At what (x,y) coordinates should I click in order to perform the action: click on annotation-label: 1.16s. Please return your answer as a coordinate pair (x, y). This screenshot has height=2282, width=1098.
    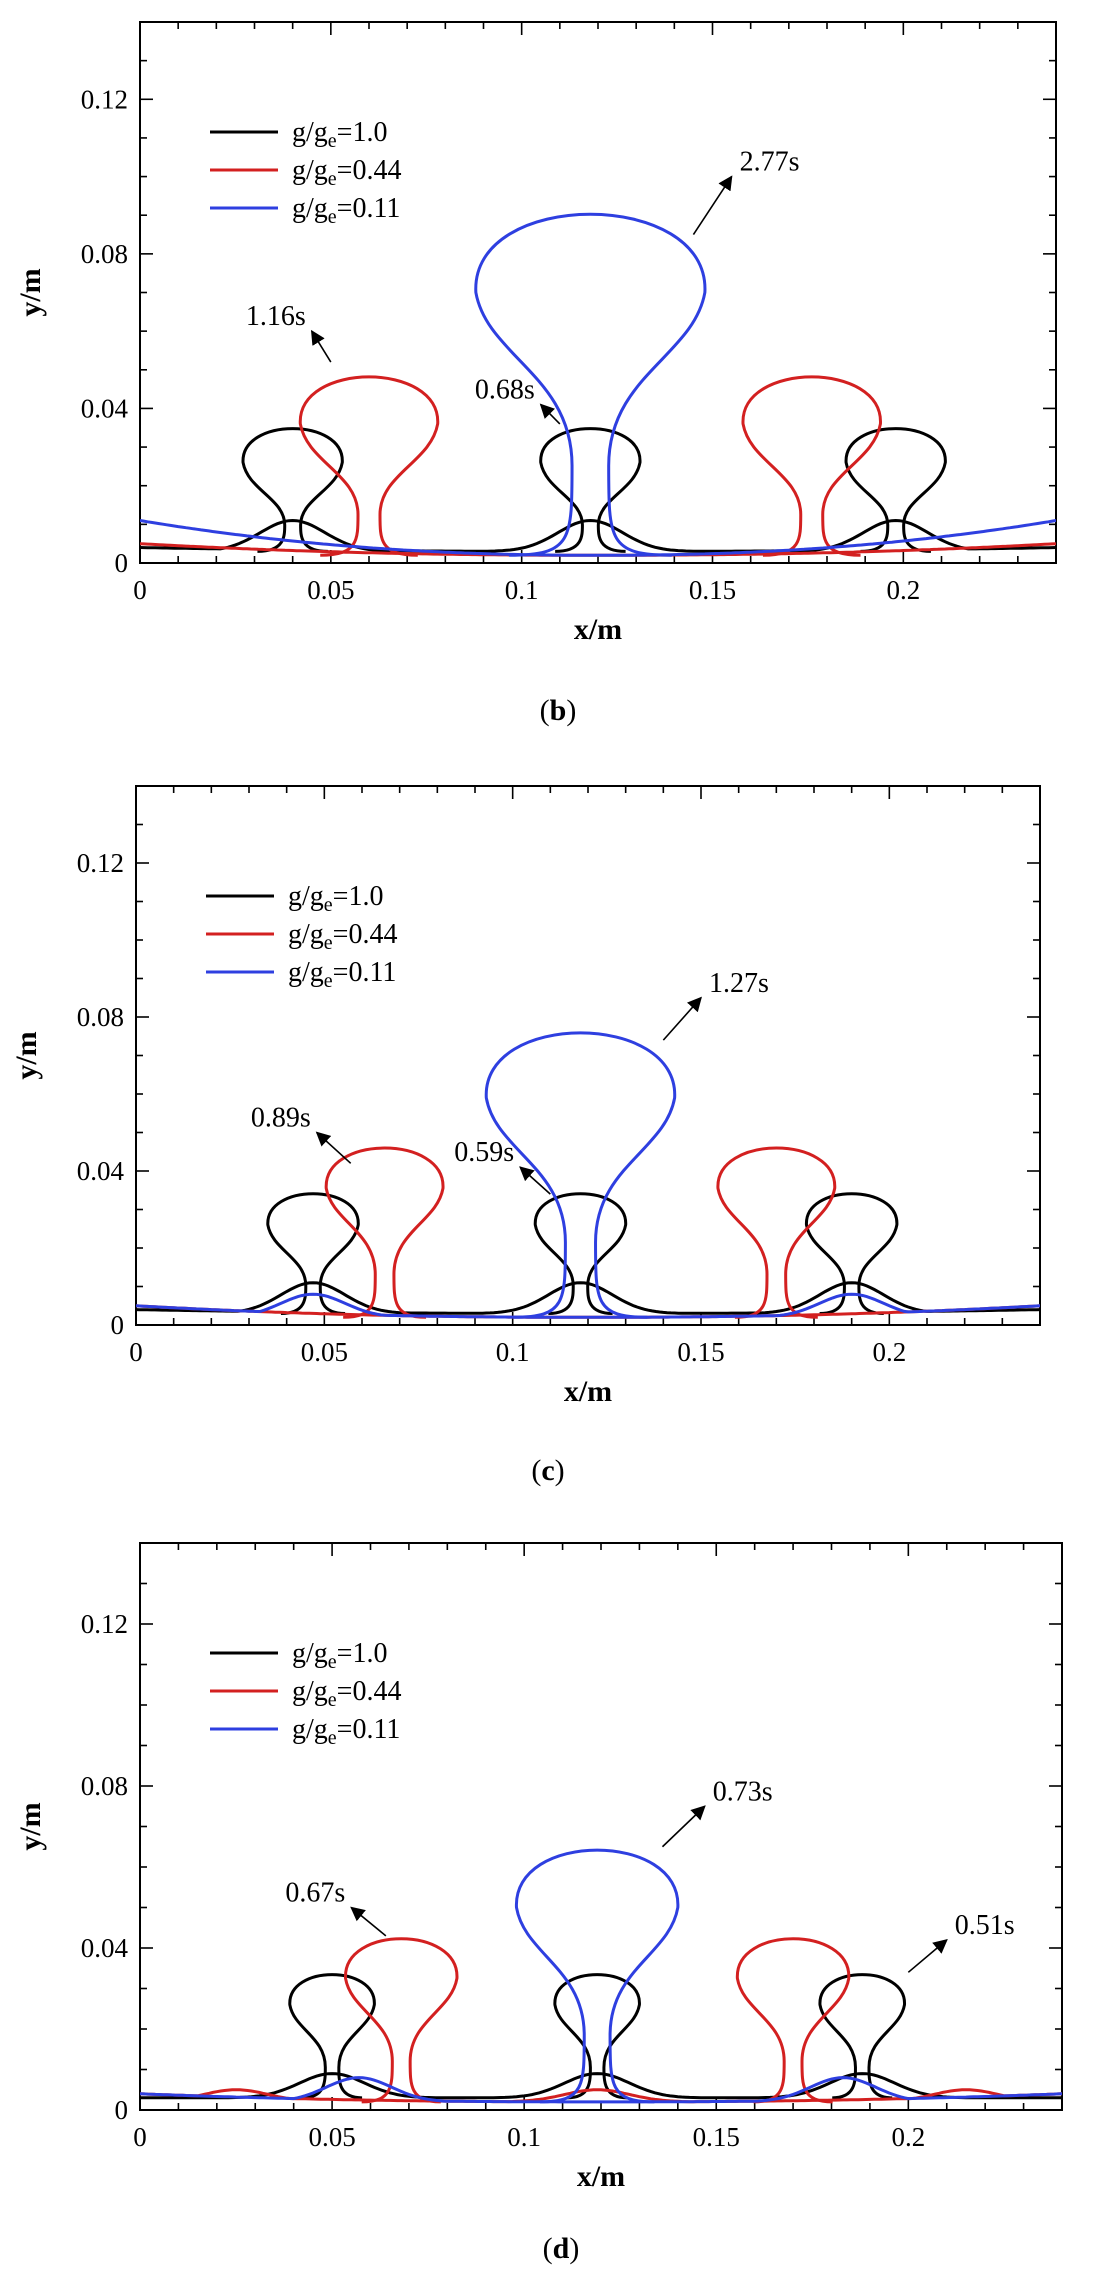
    Looking at the image, I should click on (276, 316).